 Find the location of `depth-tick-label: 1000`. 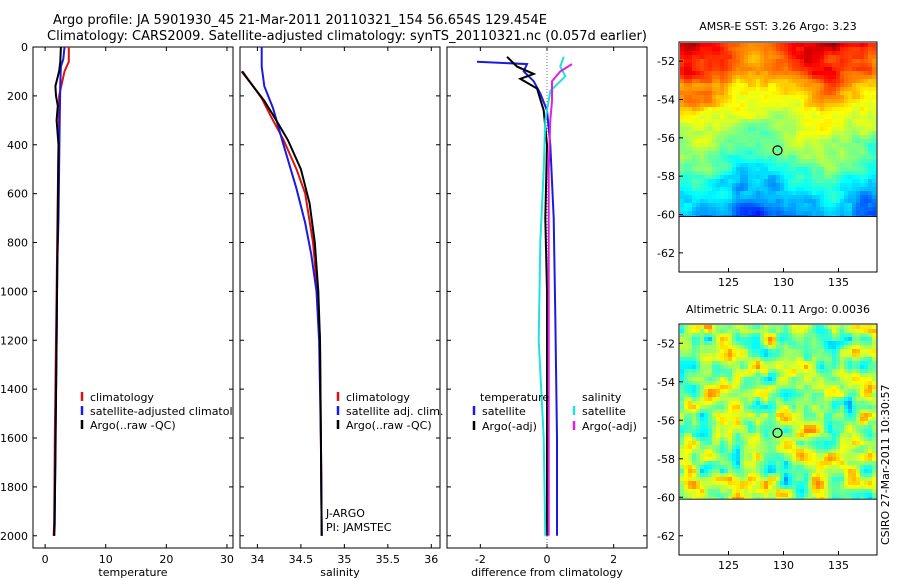

depth-tick-label: 1000 is located at coordinates (14, 291).